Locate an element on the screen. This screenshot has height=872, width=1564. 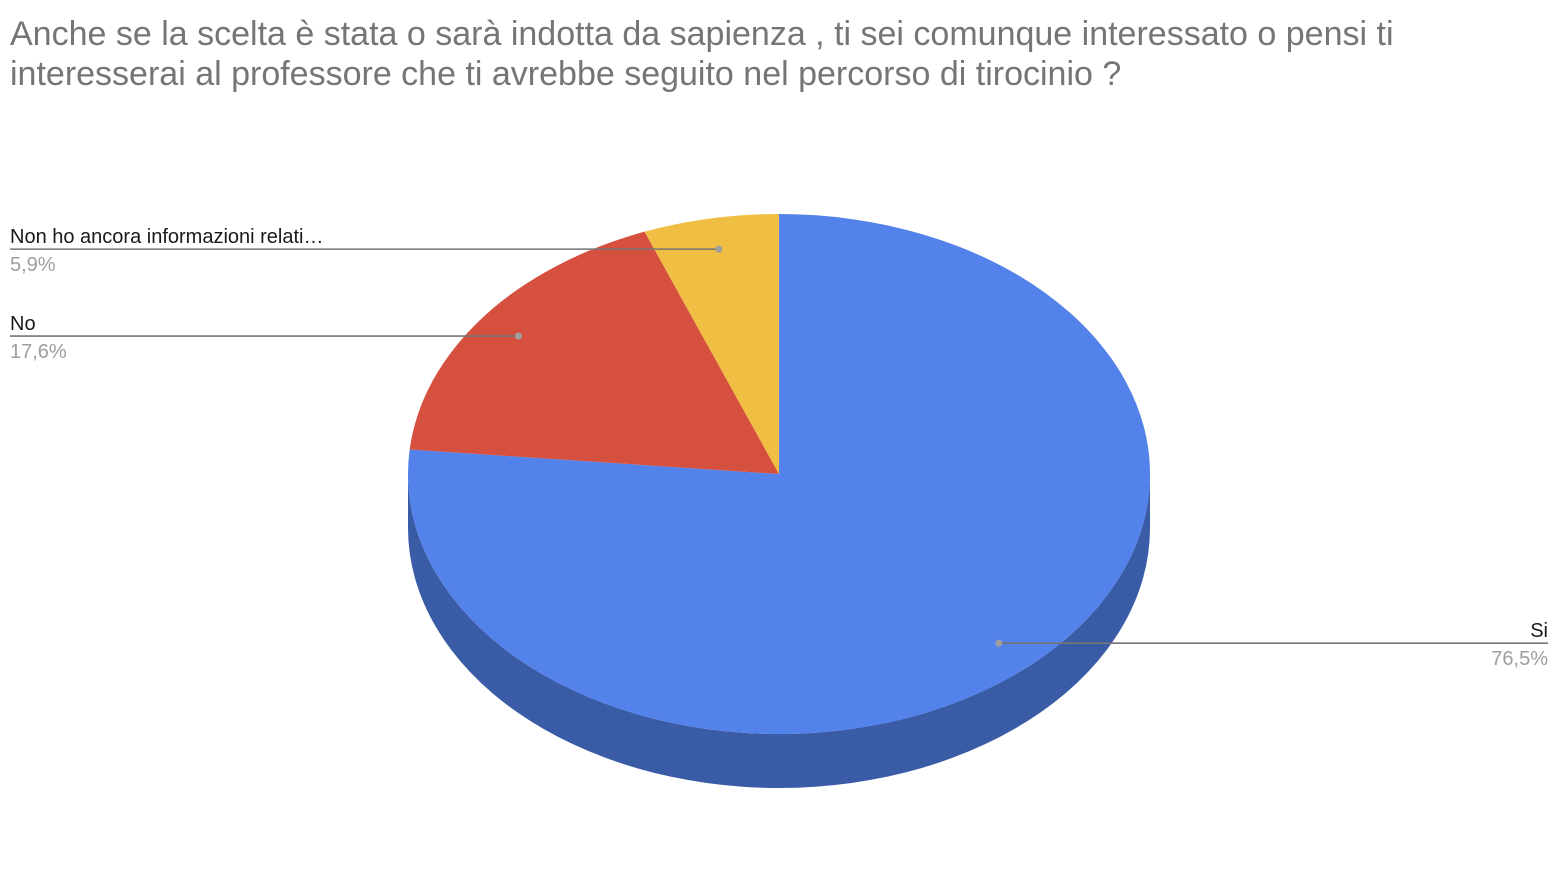
slice-percent-3: 5,9% is located at coordinates (33, 265).